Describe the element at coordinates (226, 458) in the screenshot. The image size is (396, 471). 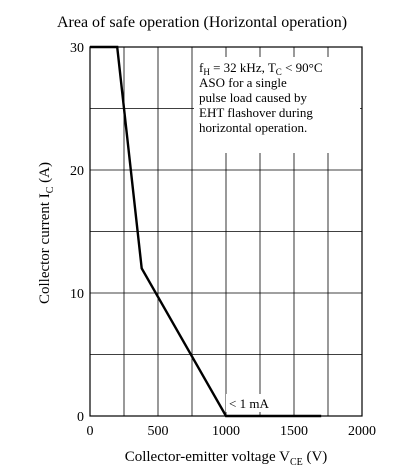
I see `x-axis-label: Collector-emitter voltage VCE (V)` at that location.